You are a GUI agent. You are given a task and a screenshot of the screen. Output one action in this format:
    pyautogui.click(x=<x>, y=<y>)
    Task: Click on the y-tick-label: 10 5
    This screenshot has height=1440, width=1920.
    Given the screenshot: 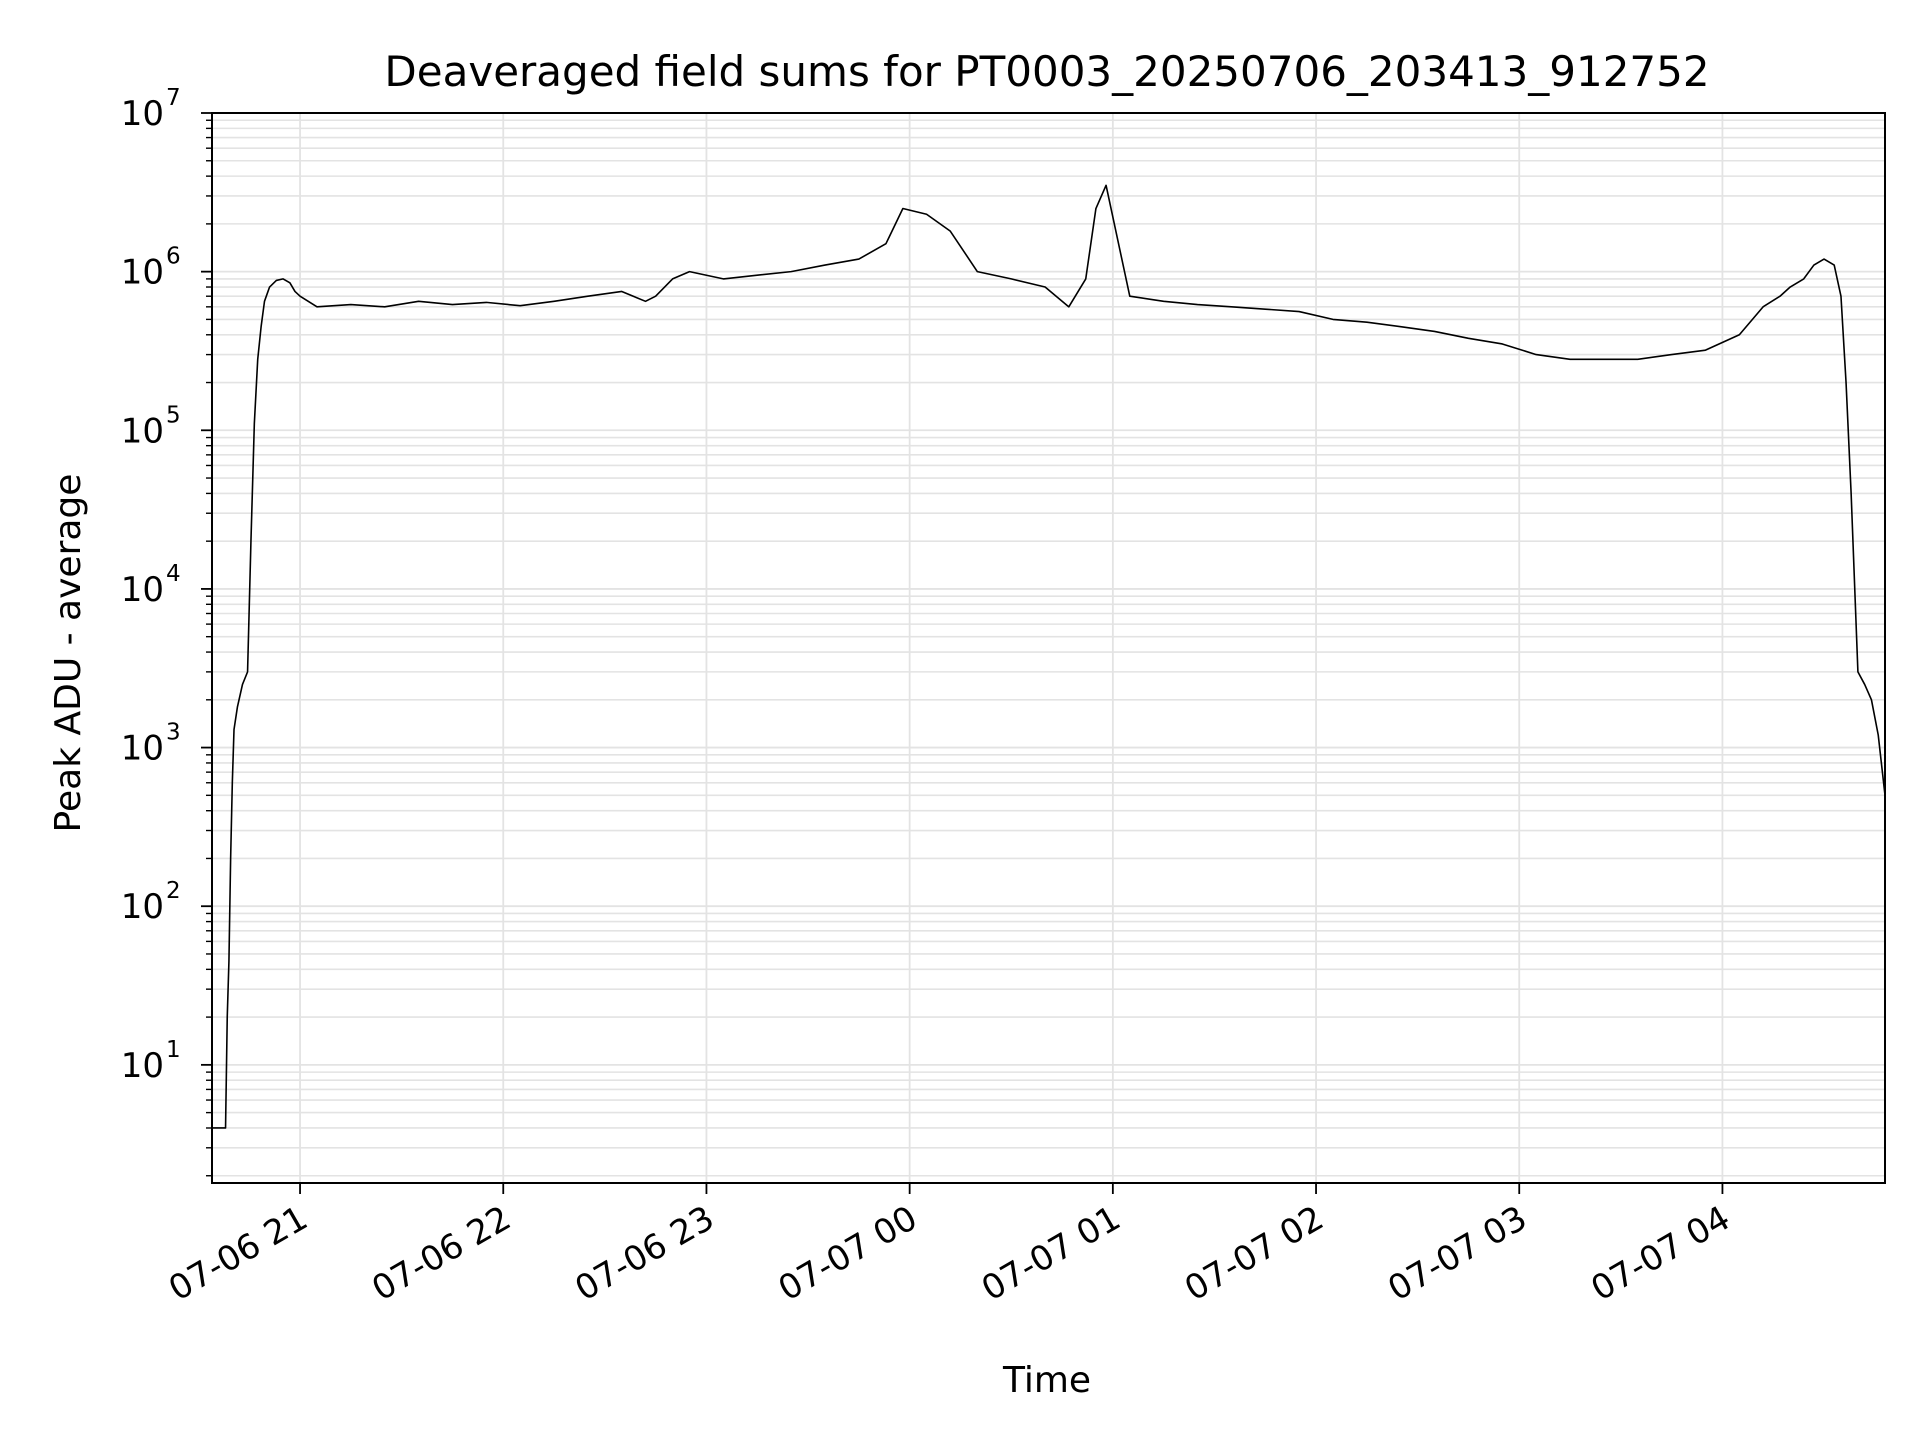 What is the action you would take?
    pyautogui.click(x=151, y=426)
    